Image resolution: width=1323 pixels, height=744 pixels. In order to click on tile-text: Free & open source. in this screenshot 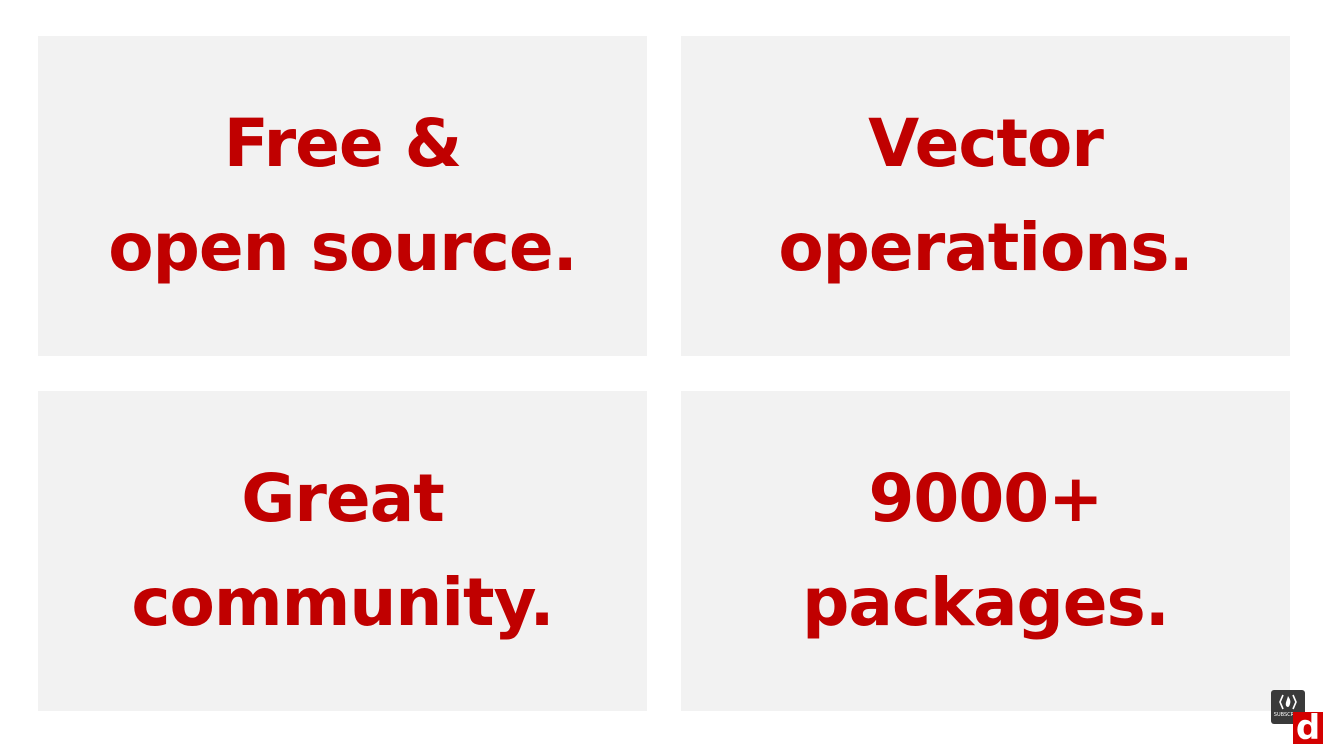, I will do `click(342, 196)`.